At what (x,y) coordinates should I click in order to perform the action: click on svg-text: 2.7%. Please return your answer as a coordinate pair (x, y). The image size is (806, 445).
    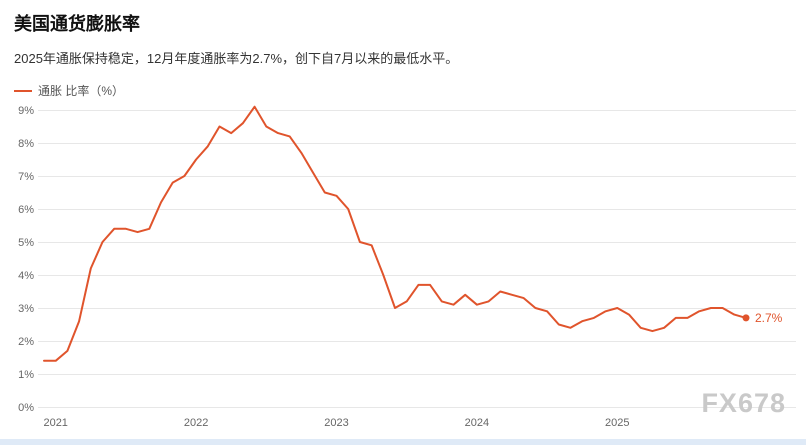
    Looking at the image, I should click on (769, 318).